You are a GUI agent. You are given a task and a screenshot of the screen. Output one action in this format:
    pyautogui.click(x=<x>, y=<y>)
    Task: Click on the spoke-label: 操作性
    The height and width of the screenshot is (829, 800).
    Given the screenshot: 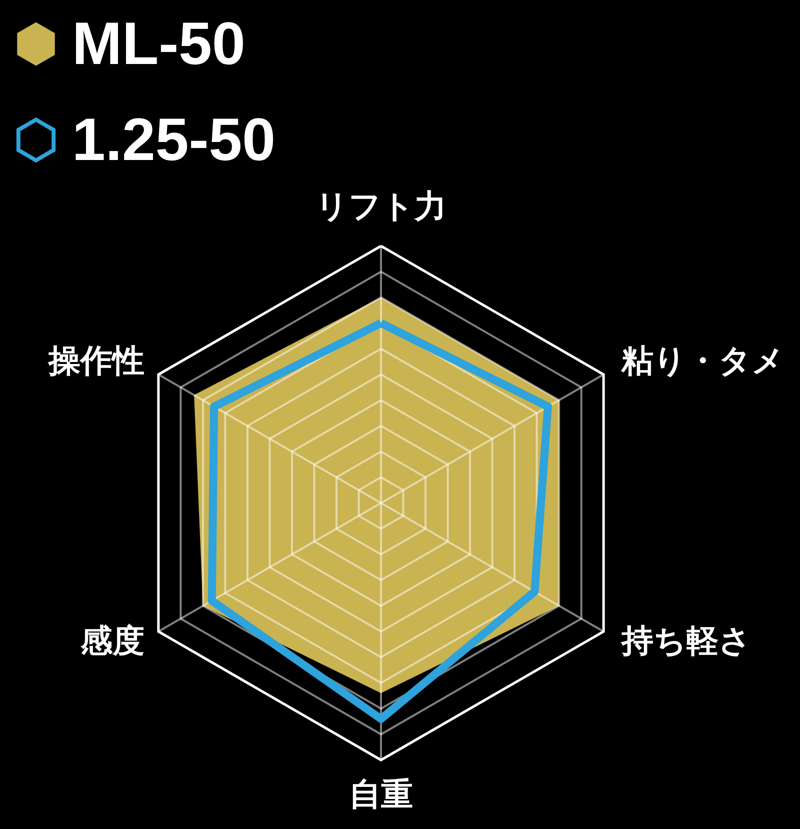 What is the action you would take?
    pyautogui.click(x=95, y=361)
    